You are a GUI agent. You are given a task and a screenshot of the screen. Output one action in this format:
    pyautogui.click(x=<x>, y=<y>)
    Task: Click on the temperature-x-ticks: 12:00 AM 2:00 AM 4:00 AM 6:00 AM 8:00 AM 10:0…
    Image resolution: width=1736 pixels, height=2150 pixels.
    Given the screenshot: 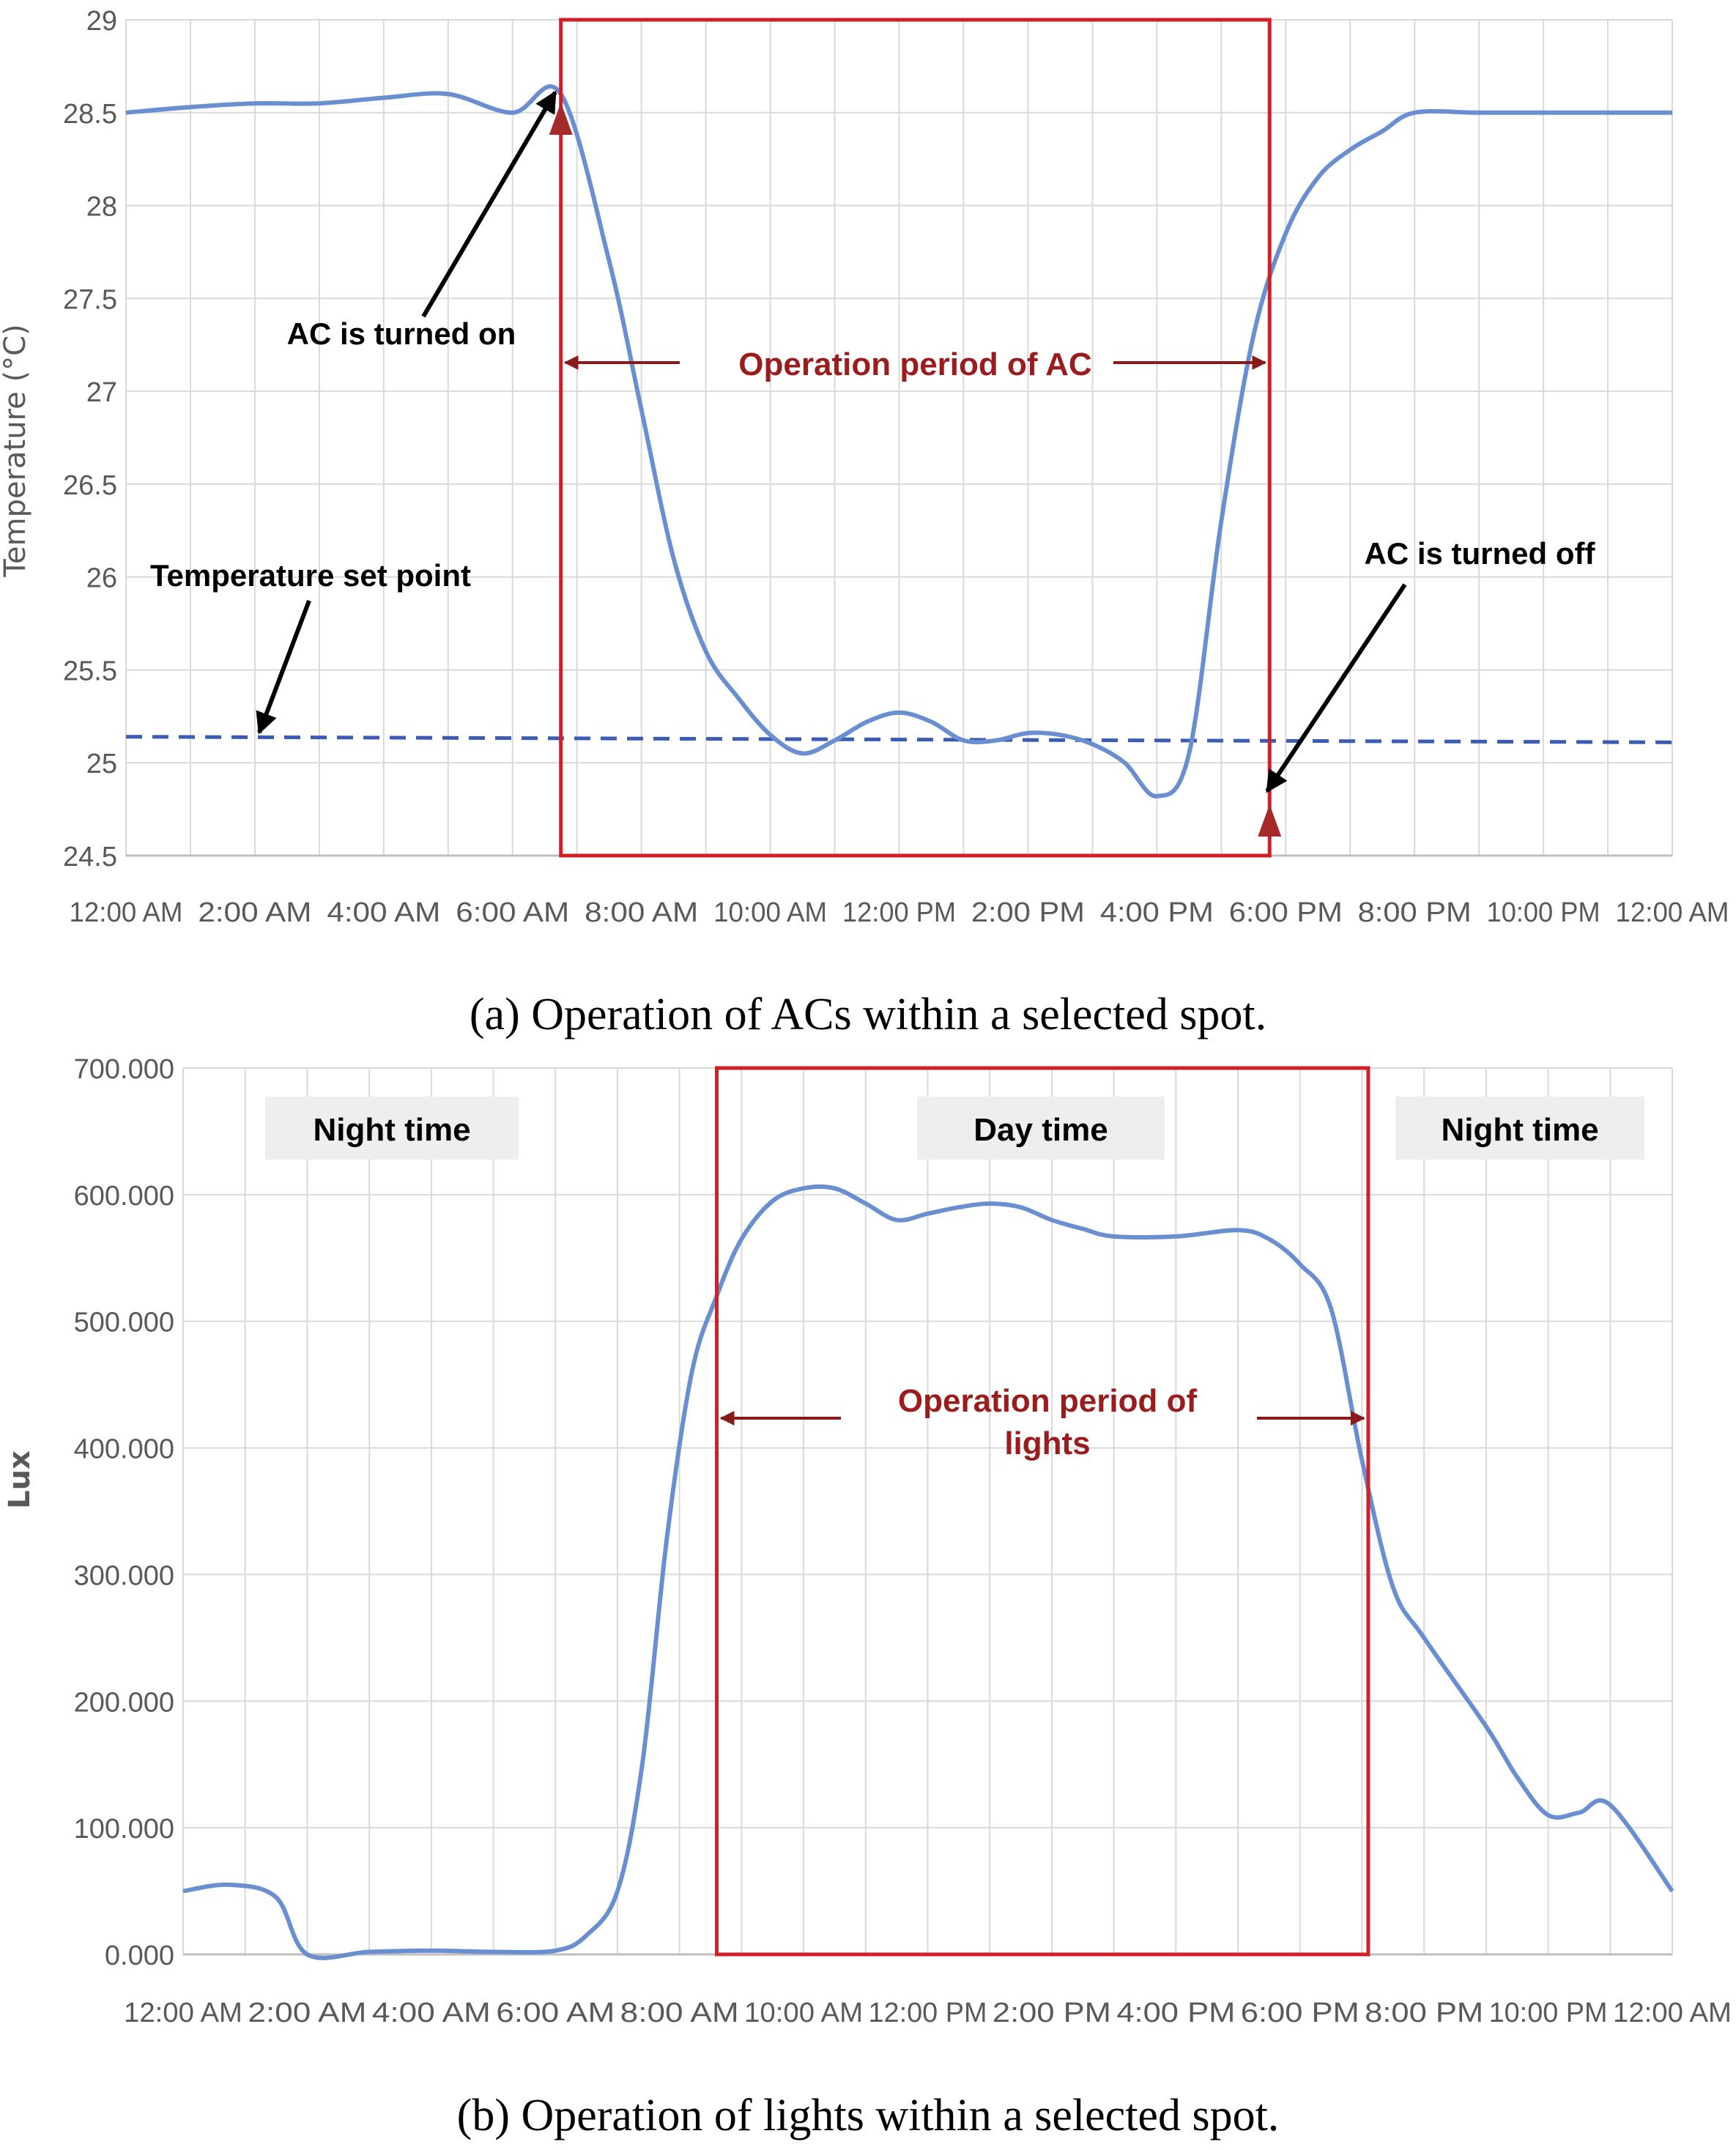 What is the action you would take?
    pyautogui.click(x=900, y=913)
    